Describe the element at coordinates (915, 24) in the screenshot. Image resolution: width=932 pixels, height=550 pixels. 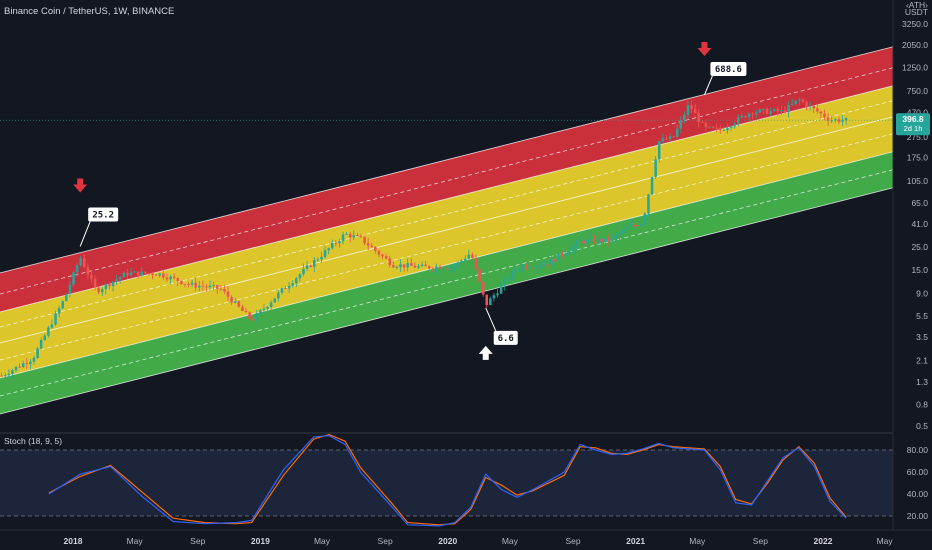
I see `price-tick-label: 3250.0` at that location.